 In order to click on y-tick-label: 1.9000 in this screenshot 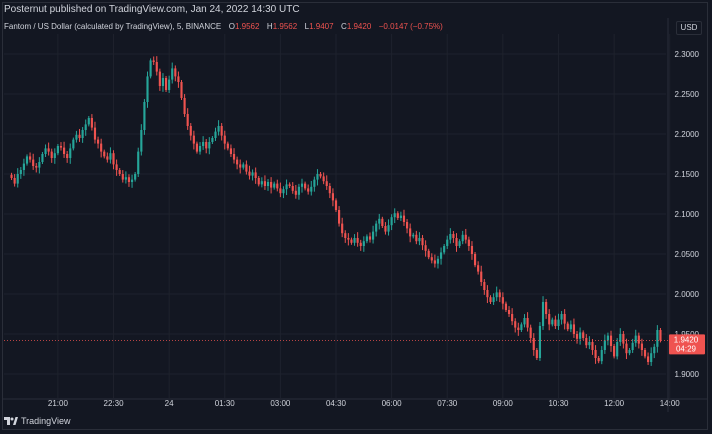, I will do `click(687, 374)`.